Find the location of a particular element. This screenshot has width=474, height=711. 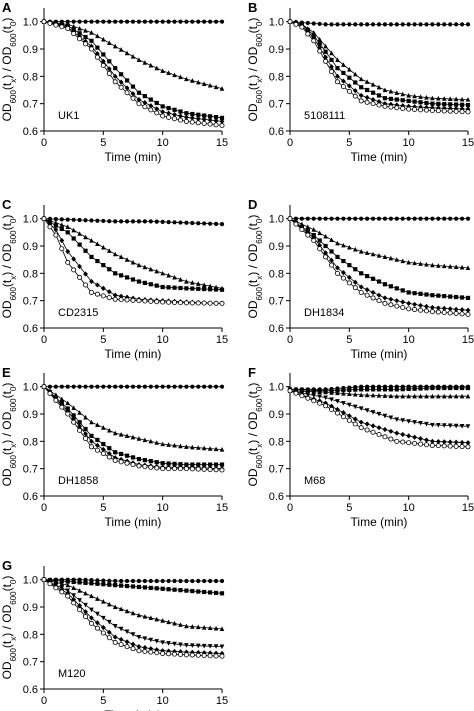

y-tick-label: 0.7 is located at coordinates (30, 302).